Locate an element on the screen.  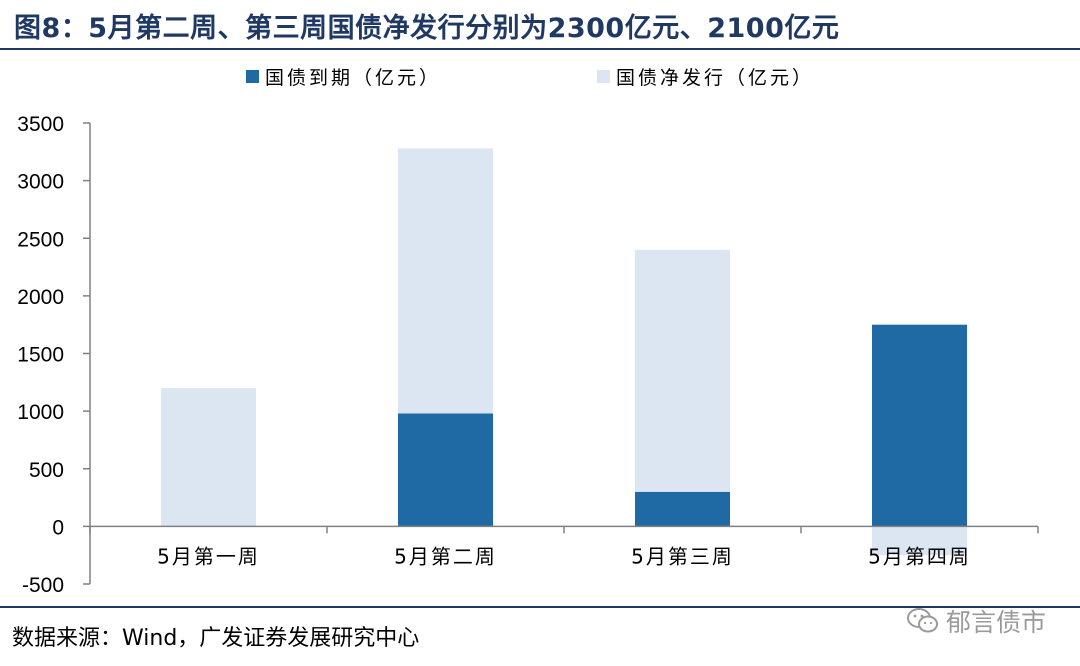
legend: 国债到期（亿元） 国债净发行（亿元） is located at coordinates (530, 78).